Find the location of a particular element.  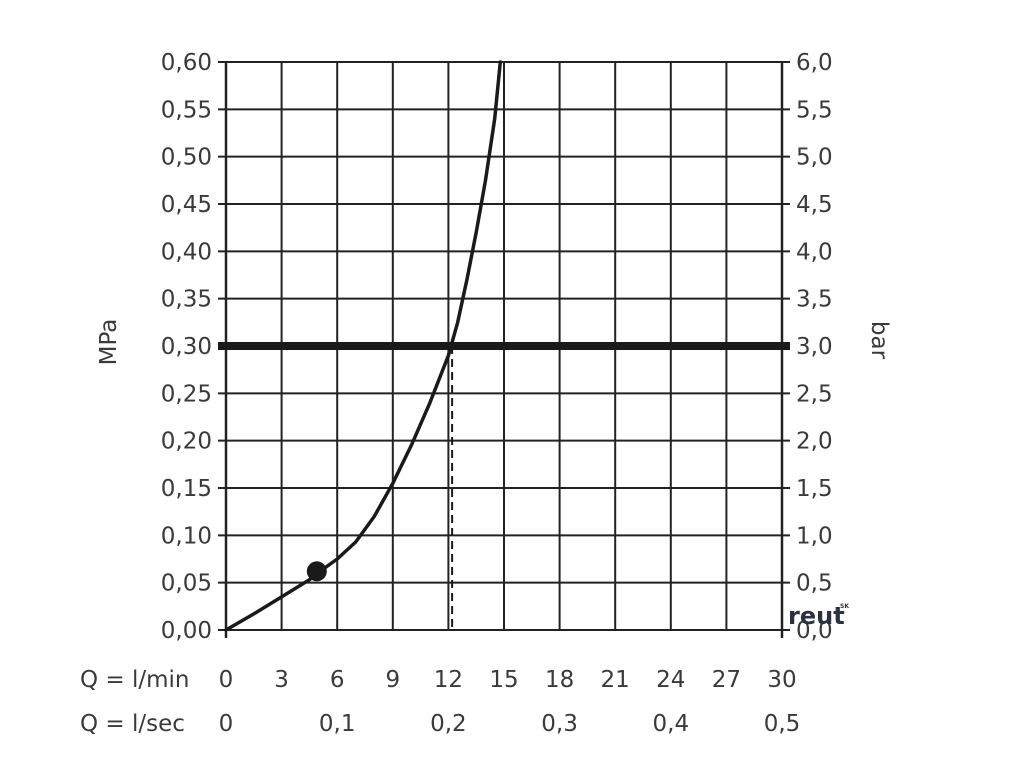

y-tick-label-left: 0,60 is located at coordinates (186, 63).